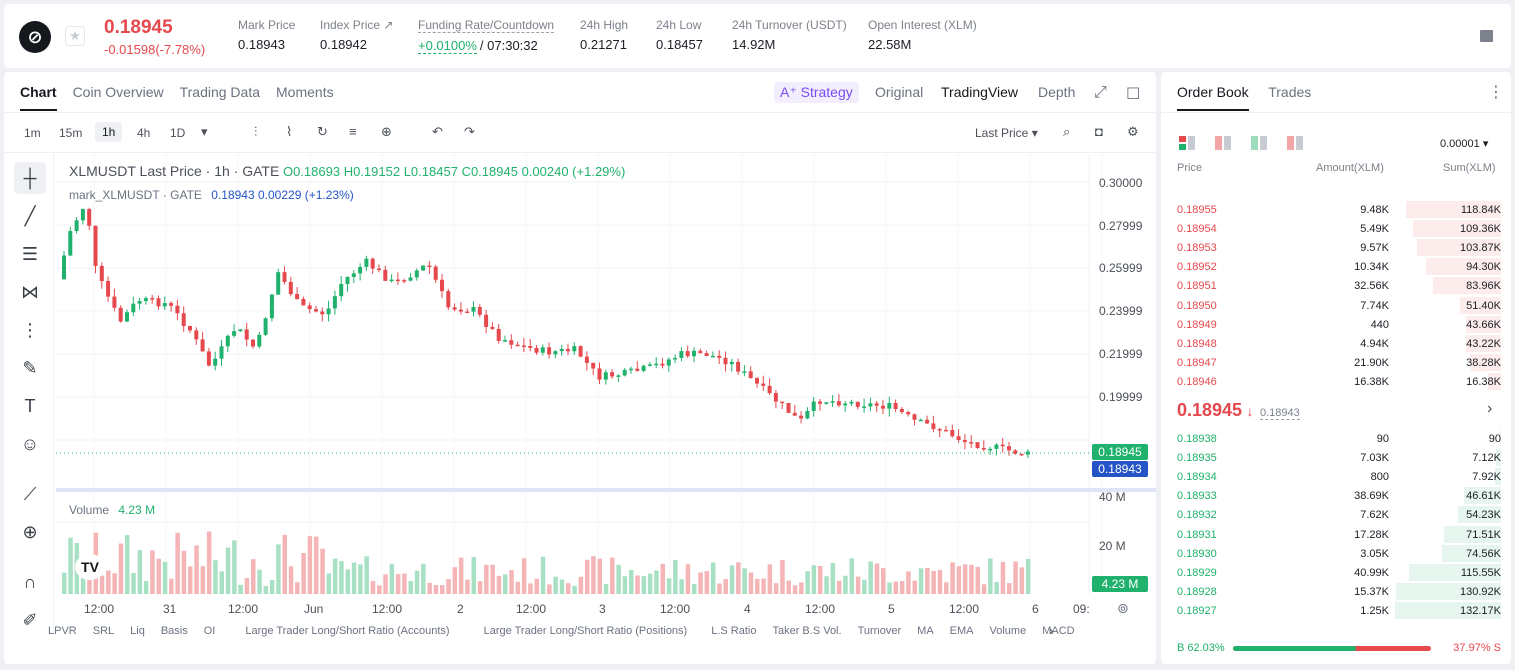 The width and height of the screenshot is (1515, 670). Describe the element at coordinates (1486, 477) in the screenshot. I see `bid-sum: 7.92K` at that location.